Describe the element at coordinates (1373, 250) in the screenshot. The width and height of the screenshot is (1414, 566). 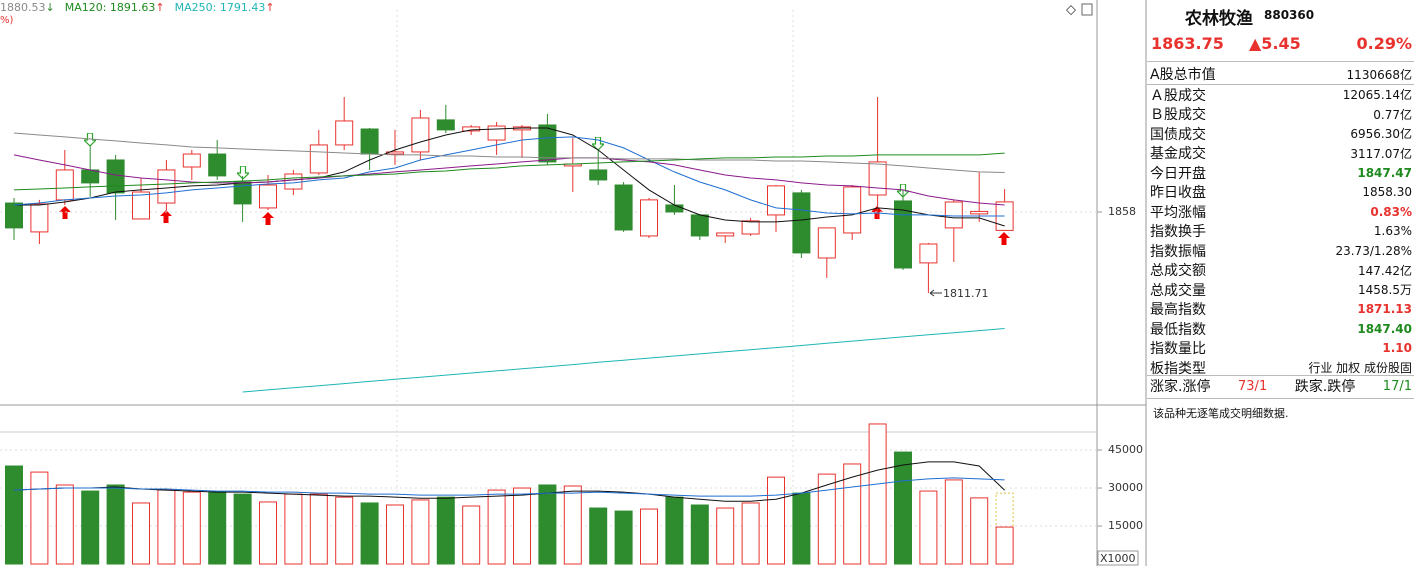
I see `row-value: 23.73/1.28%` at that location.